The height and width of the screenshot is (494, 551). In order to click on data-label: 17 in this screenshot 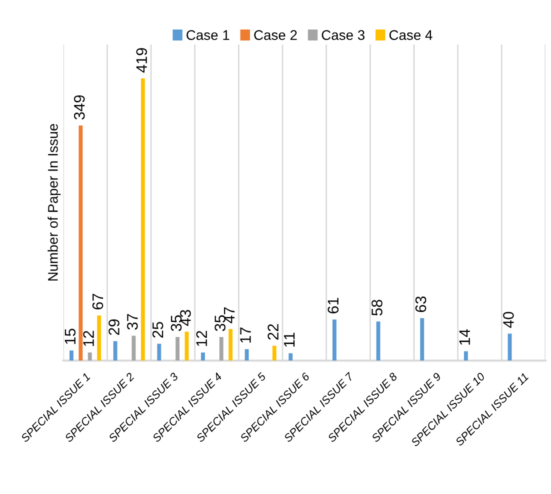, I will do `click(245, 335)`.